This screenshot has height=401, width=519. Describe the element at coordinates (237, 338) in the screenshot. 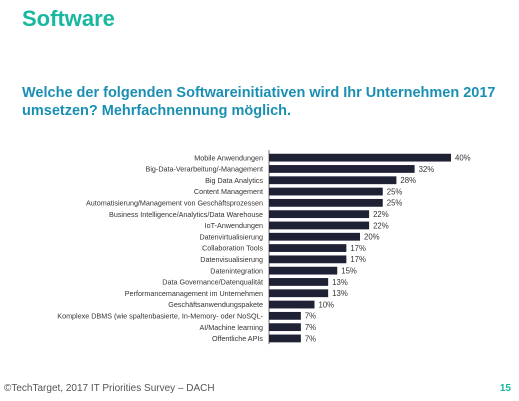

I see `category-label: Offentliche APIs` at that location.